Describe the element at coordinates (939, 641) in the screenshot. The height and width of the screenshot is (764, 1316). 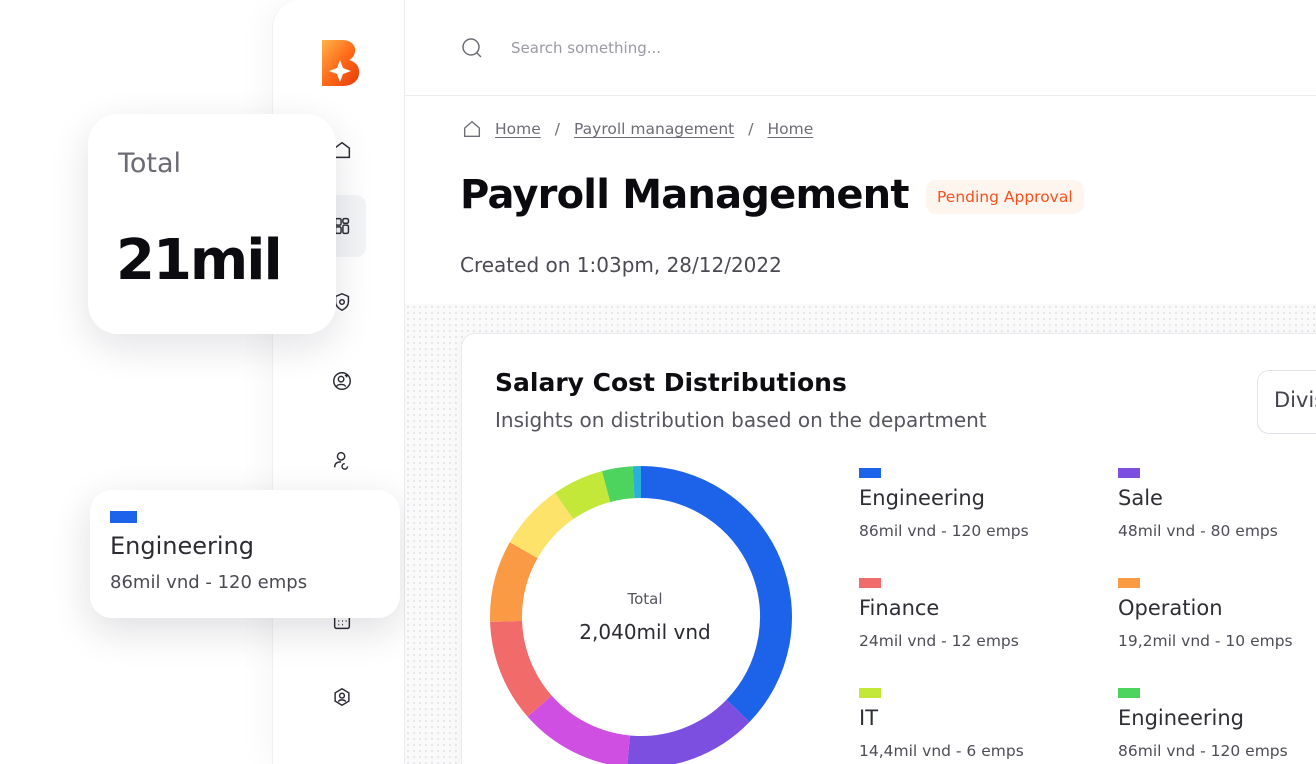
I see `legend-detail: 24mil vnd - 12 emps` at that location.